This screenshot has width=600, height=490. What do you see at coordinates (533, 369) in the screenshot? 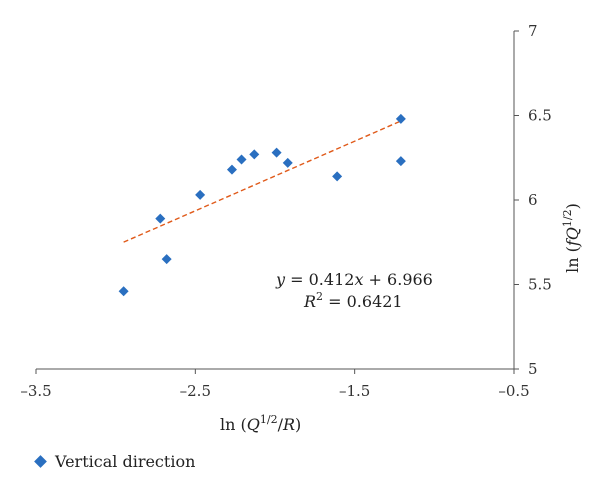
I see `y-tick-label: 5` at bounding box center [533, 369].